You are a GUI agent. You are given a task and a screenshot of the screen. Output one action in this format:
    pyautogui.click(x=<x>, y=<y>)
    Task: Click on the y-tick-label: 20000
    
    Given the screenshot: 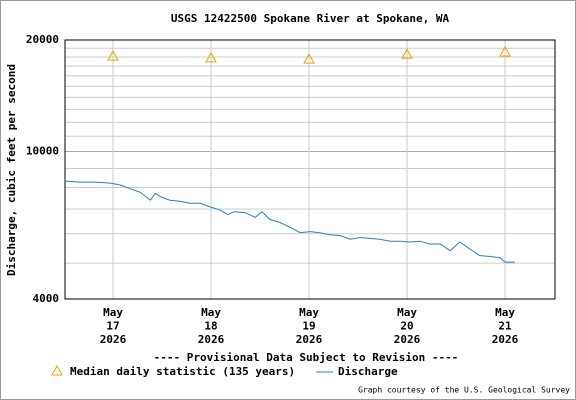 What is the action you would take?
    pyautogui.click(x=42, y=39)
    